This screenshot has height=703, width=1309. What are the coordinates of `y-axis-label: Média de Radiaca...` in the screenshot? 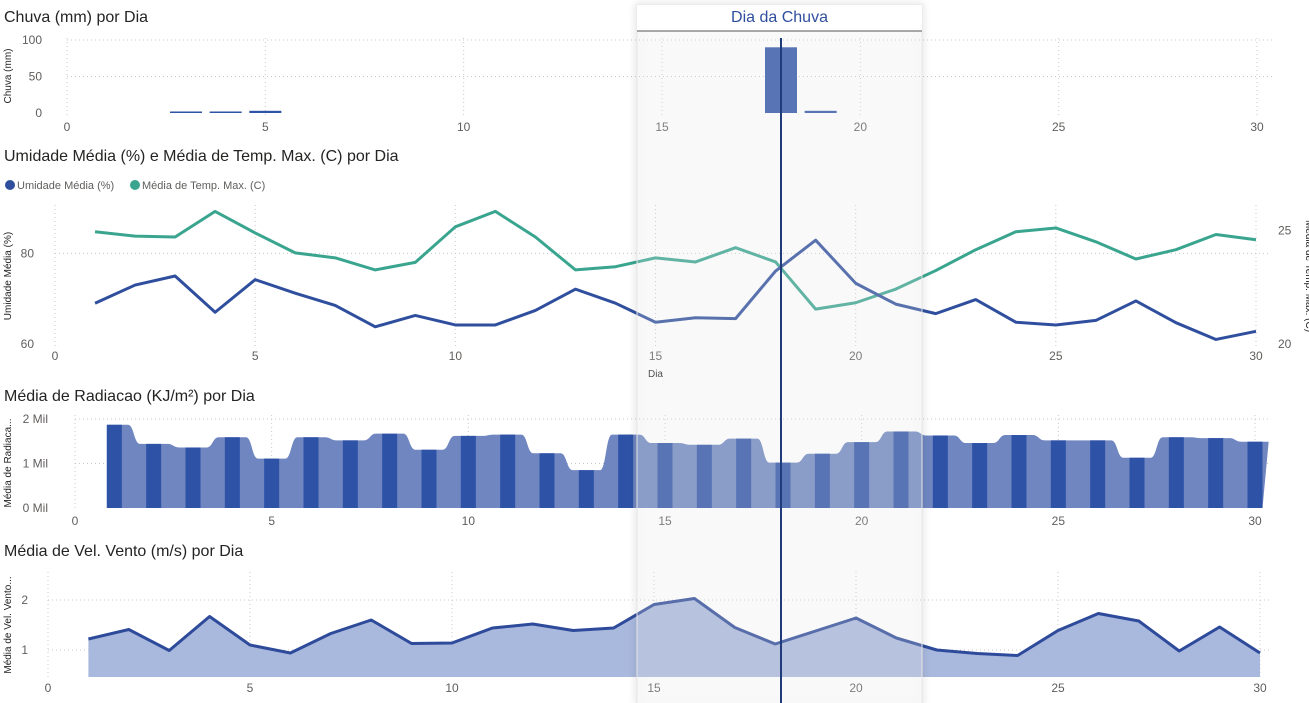 It's located at (8, 463).